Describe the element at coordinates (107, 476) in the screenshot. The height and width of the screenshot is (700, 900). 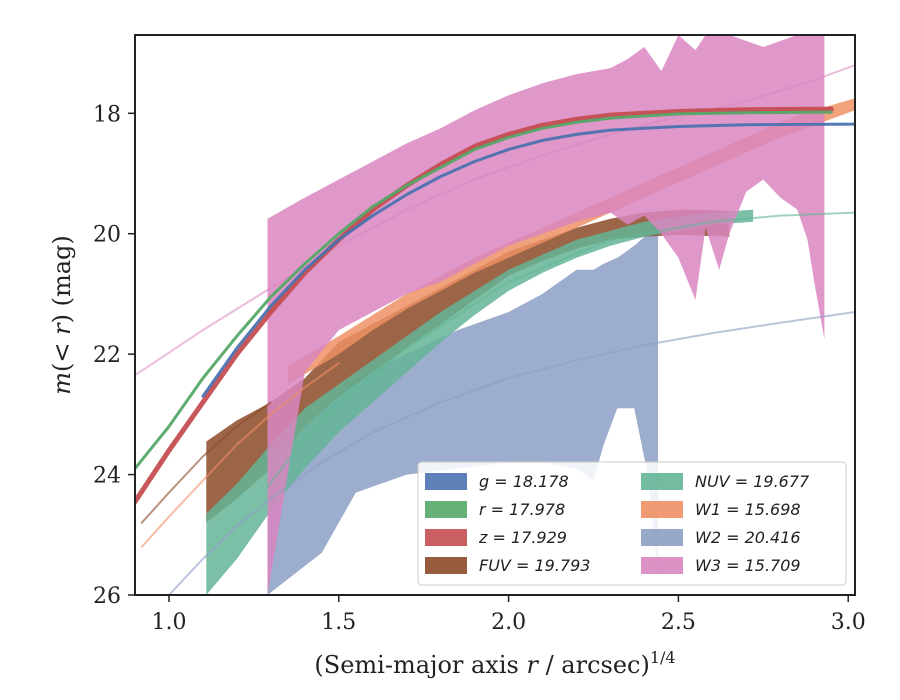
I see `y-tick-label: 24` at that location.